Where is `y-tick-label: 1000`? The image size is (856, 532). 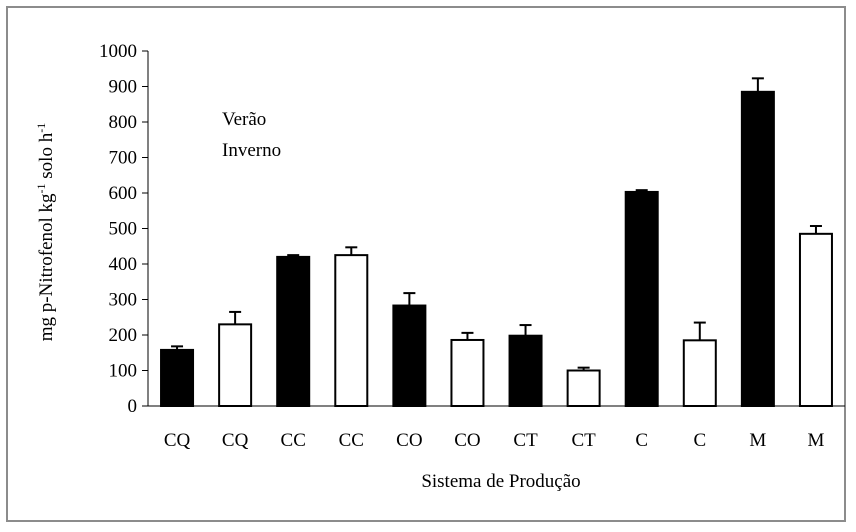
y-tick-label: 1000 is located at coordinates (118, 51).